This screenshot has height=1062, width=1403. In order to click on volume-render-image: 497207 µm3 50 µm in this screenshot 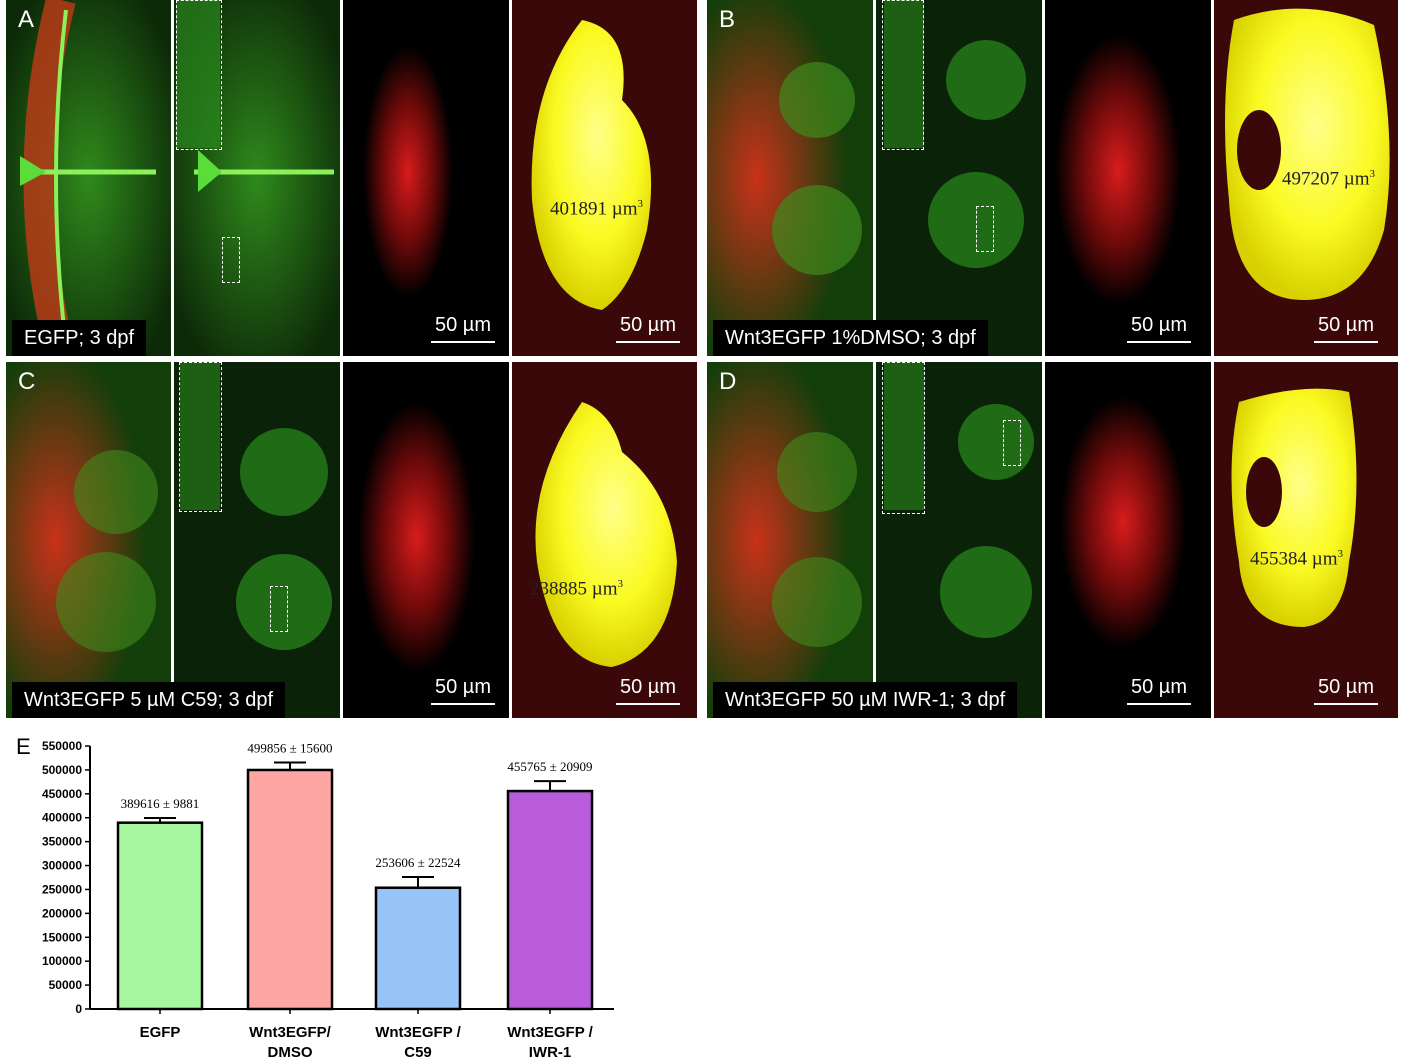, I will do `click(1306, 178)`.